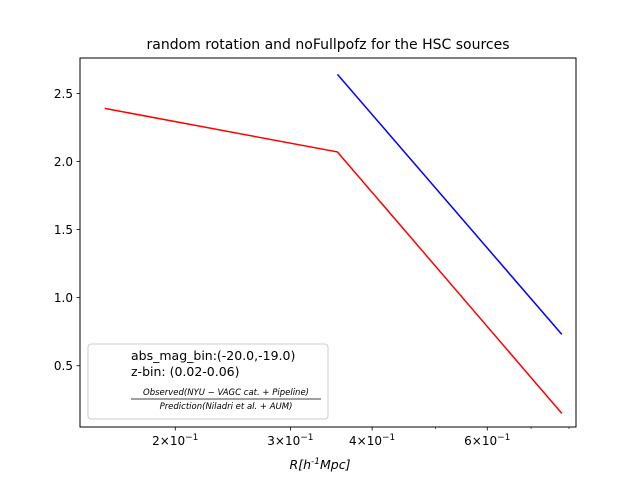 Image resolution: width=640 pixels, height=480 pixels. Describe the element at coordinates (226, 393) in the screenshot. I see `legend-numerator: Observed(NYU − VAGC cat. + Pipeline)` at that location.